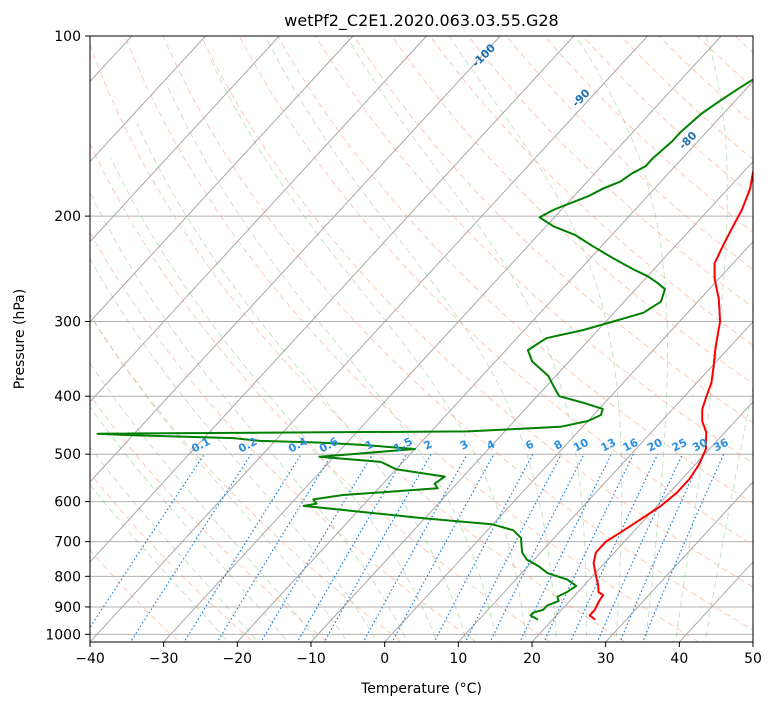  I want to click on y-tick-label: 200, so click(67, 217).